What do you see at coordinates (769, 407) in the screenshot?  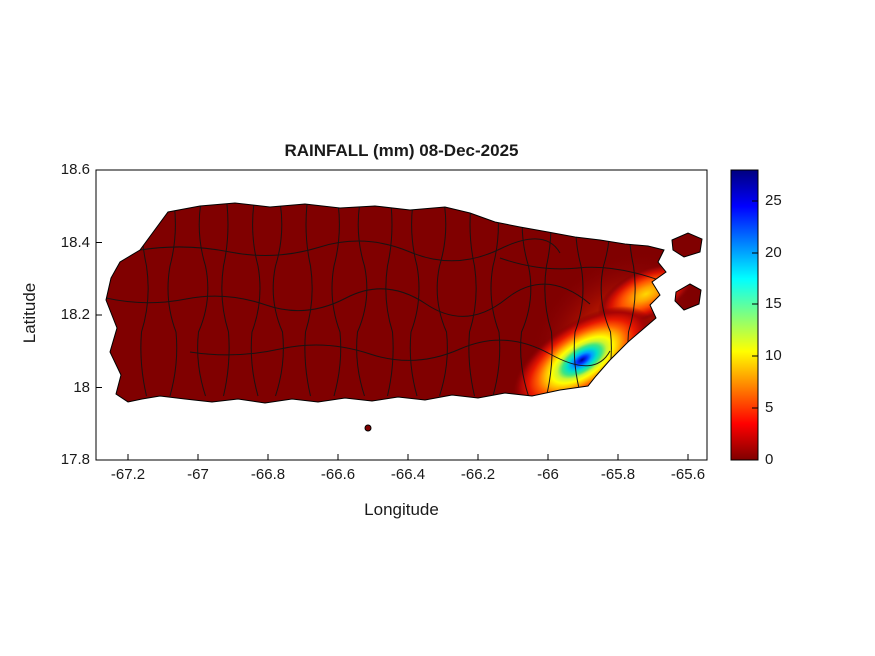 I see `colorbar-tick-label: 5` at bounding box center [769, 407].